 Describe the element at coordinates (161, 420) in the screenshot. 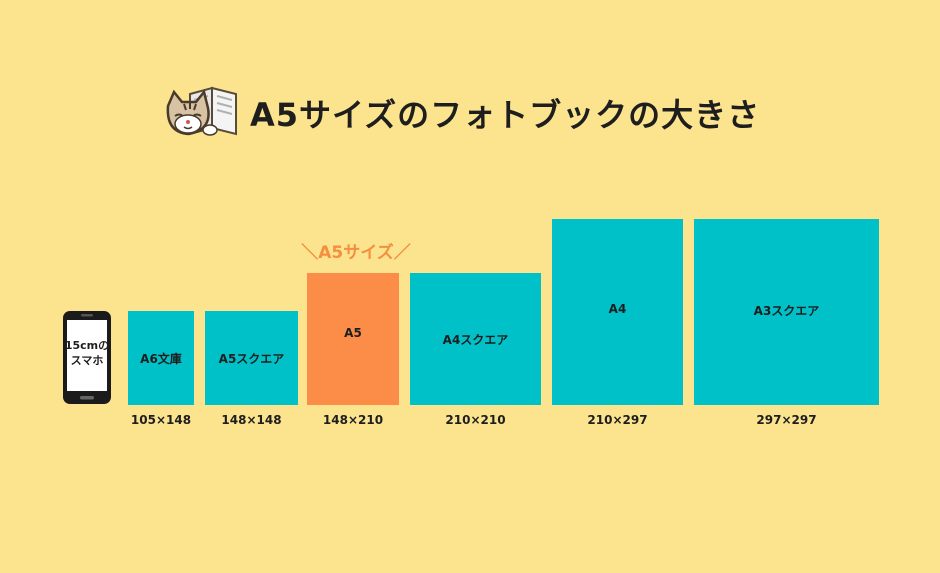

I see `format-size: 105×148` at that location.